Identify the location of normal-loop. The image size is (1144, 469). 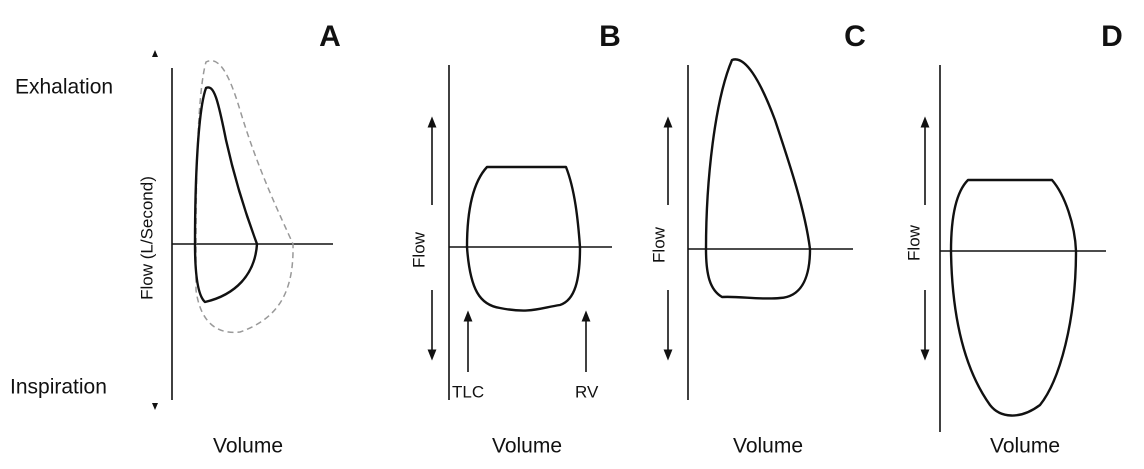
(244, 197).